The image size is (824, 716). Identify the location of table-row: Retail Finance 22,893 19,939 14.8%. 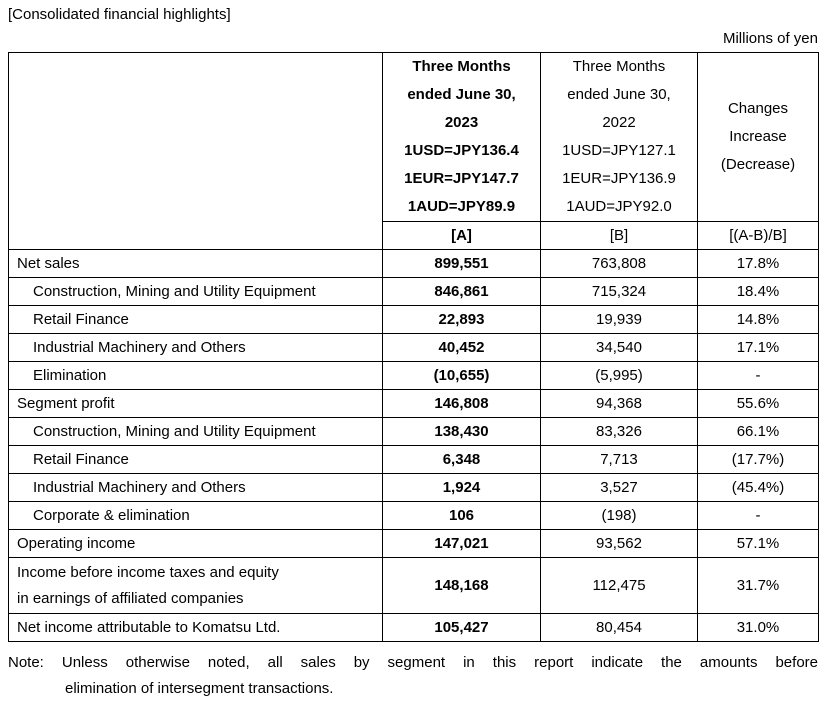
(413, 319).